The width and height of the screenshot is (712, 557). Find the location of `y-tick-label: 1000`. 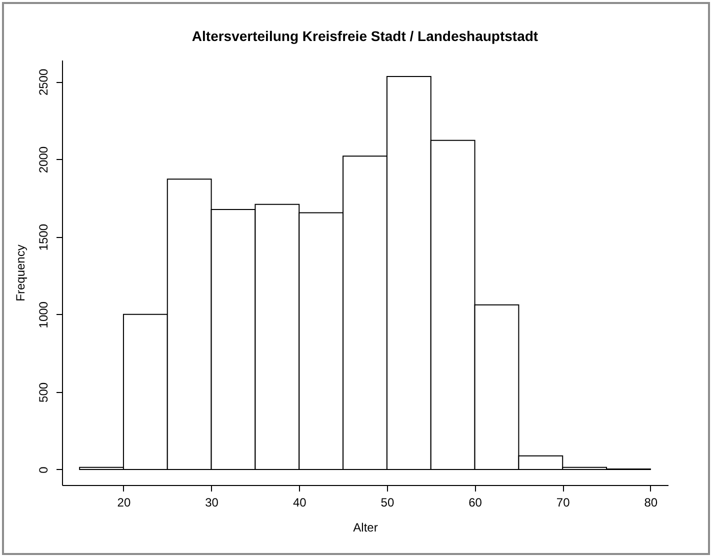

y-tick-label: 1000 is located at coordinates (43, 314).